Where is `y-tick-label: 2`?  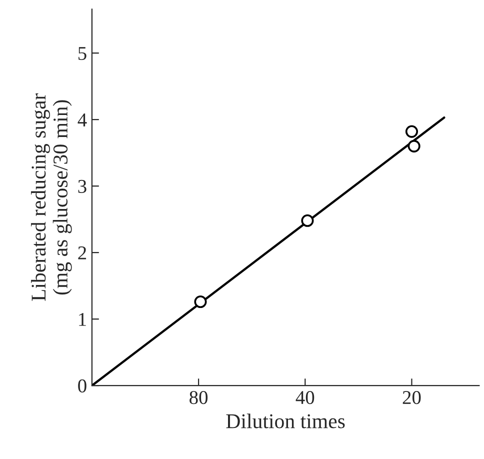 y-tick-label: 2 is located at coordinates (82, 253).